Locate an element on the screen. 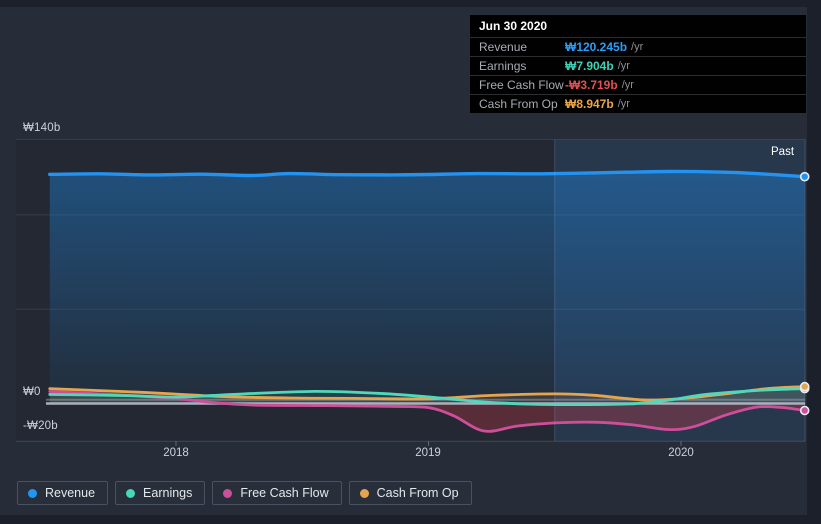 The height and width of the screenshot is (524, 821). cash-from-op-dot-icon is located at coordinates (364, 493).